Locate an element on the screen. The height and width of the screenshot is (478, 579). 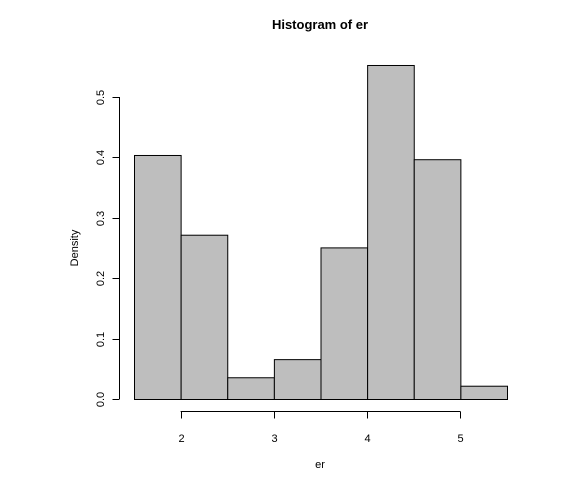
y-tick-label: 0.3 is located at coordinates (101, 218).